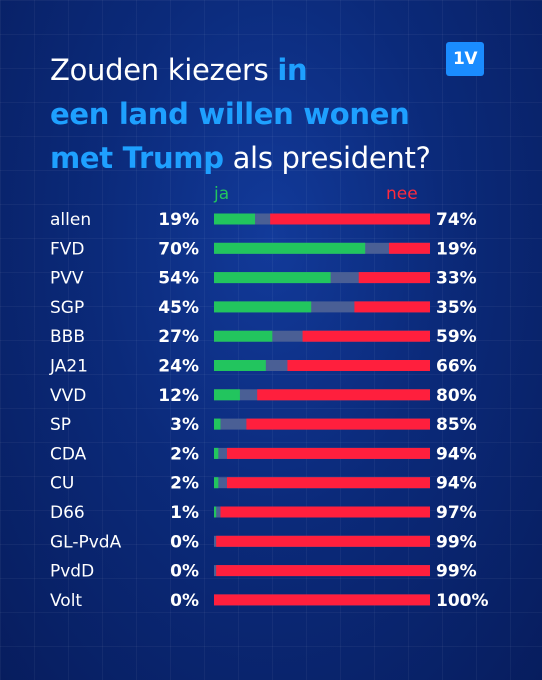  I want to click on bar-ja-pvv, so click(272, 278).